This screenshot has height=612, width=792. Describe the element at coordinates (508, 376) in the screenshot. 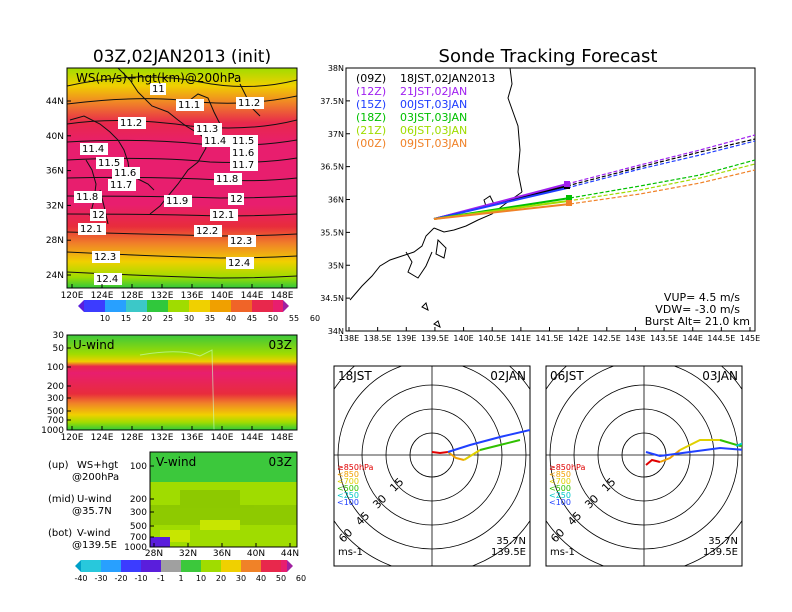

I see `hodo-date: 02JAN` at that location.